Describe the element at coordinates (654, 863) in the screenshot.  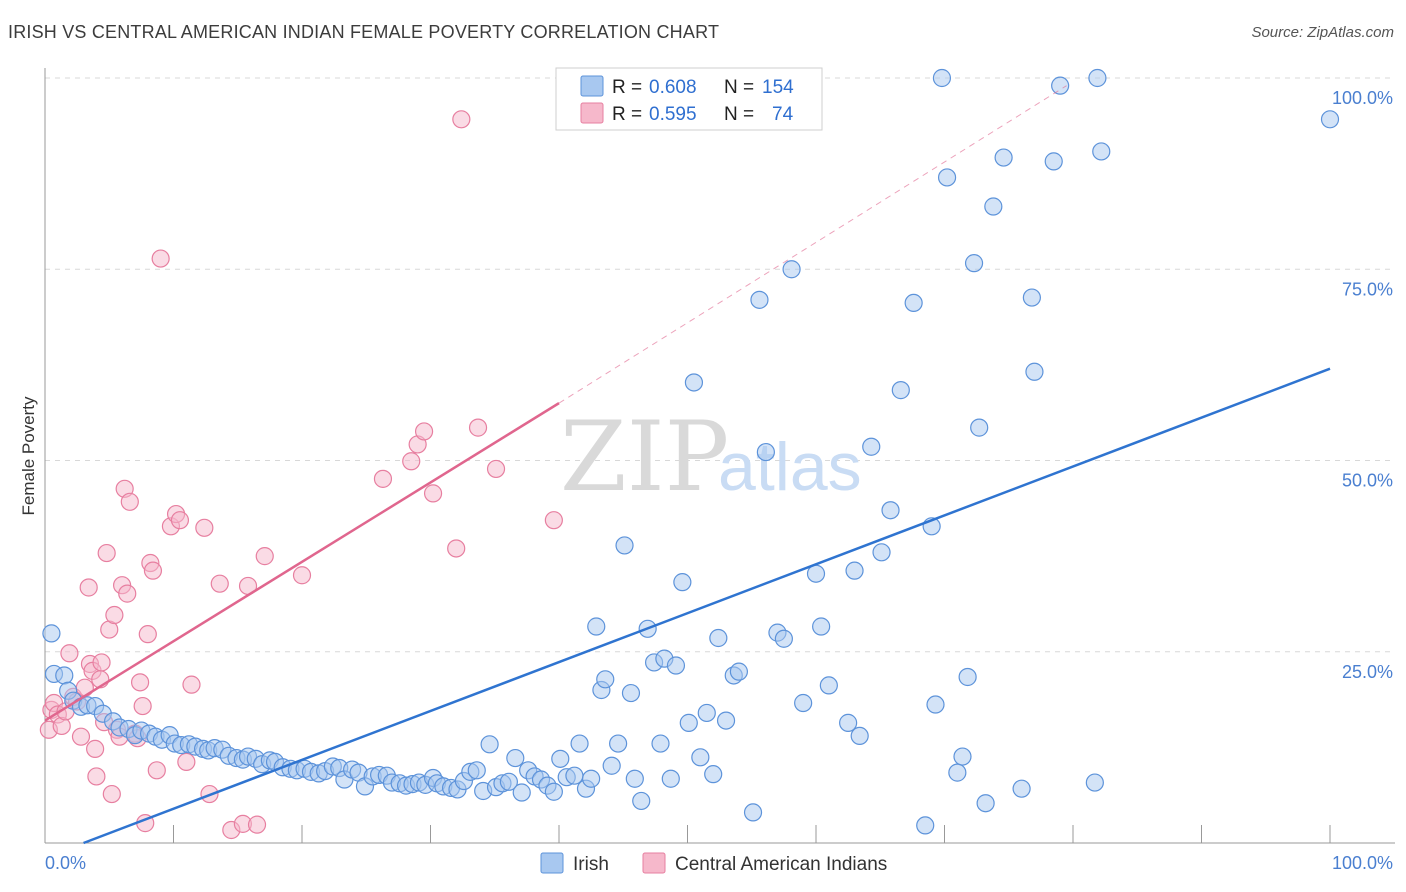
I see `bottom-legend-swatch-cai` at that location.